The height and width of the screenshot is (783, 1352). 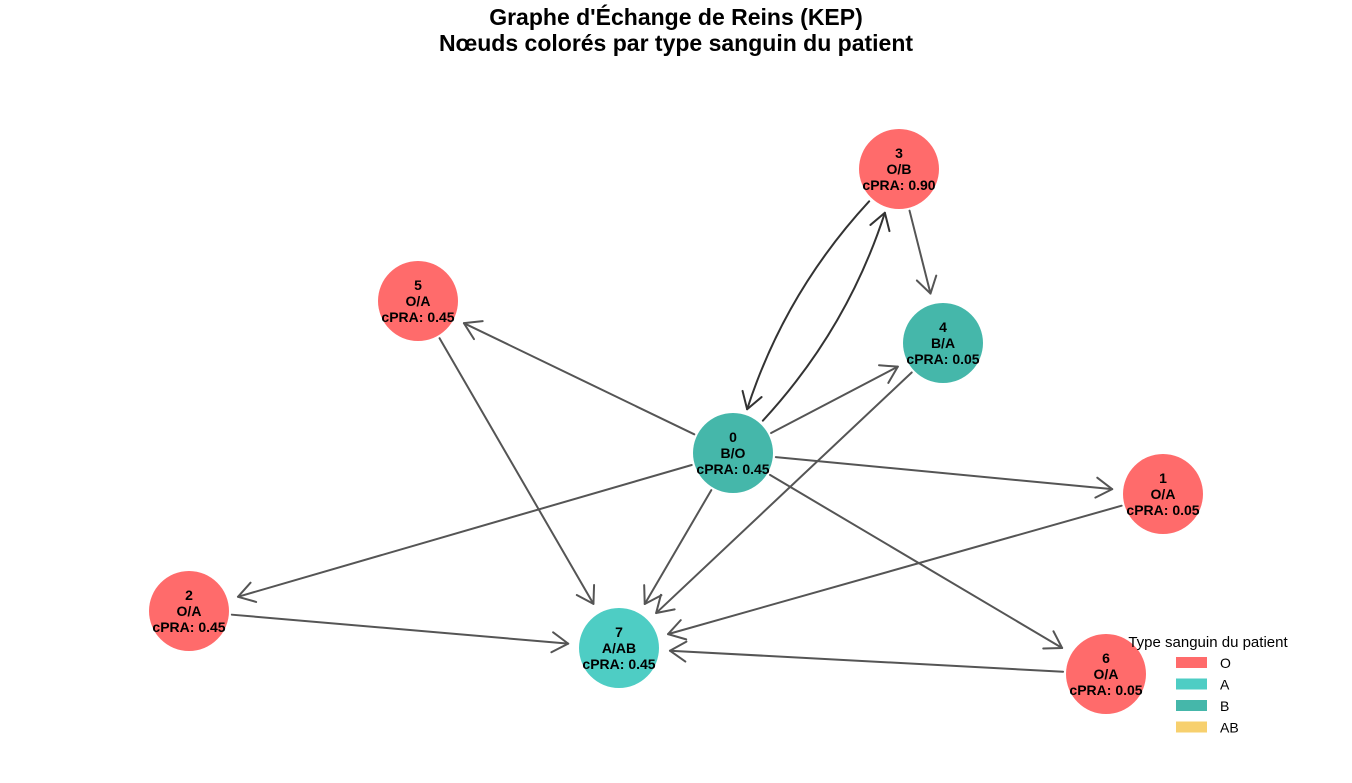 I want to click on legend-item-ab: AB, so click(x=1207, y=728).